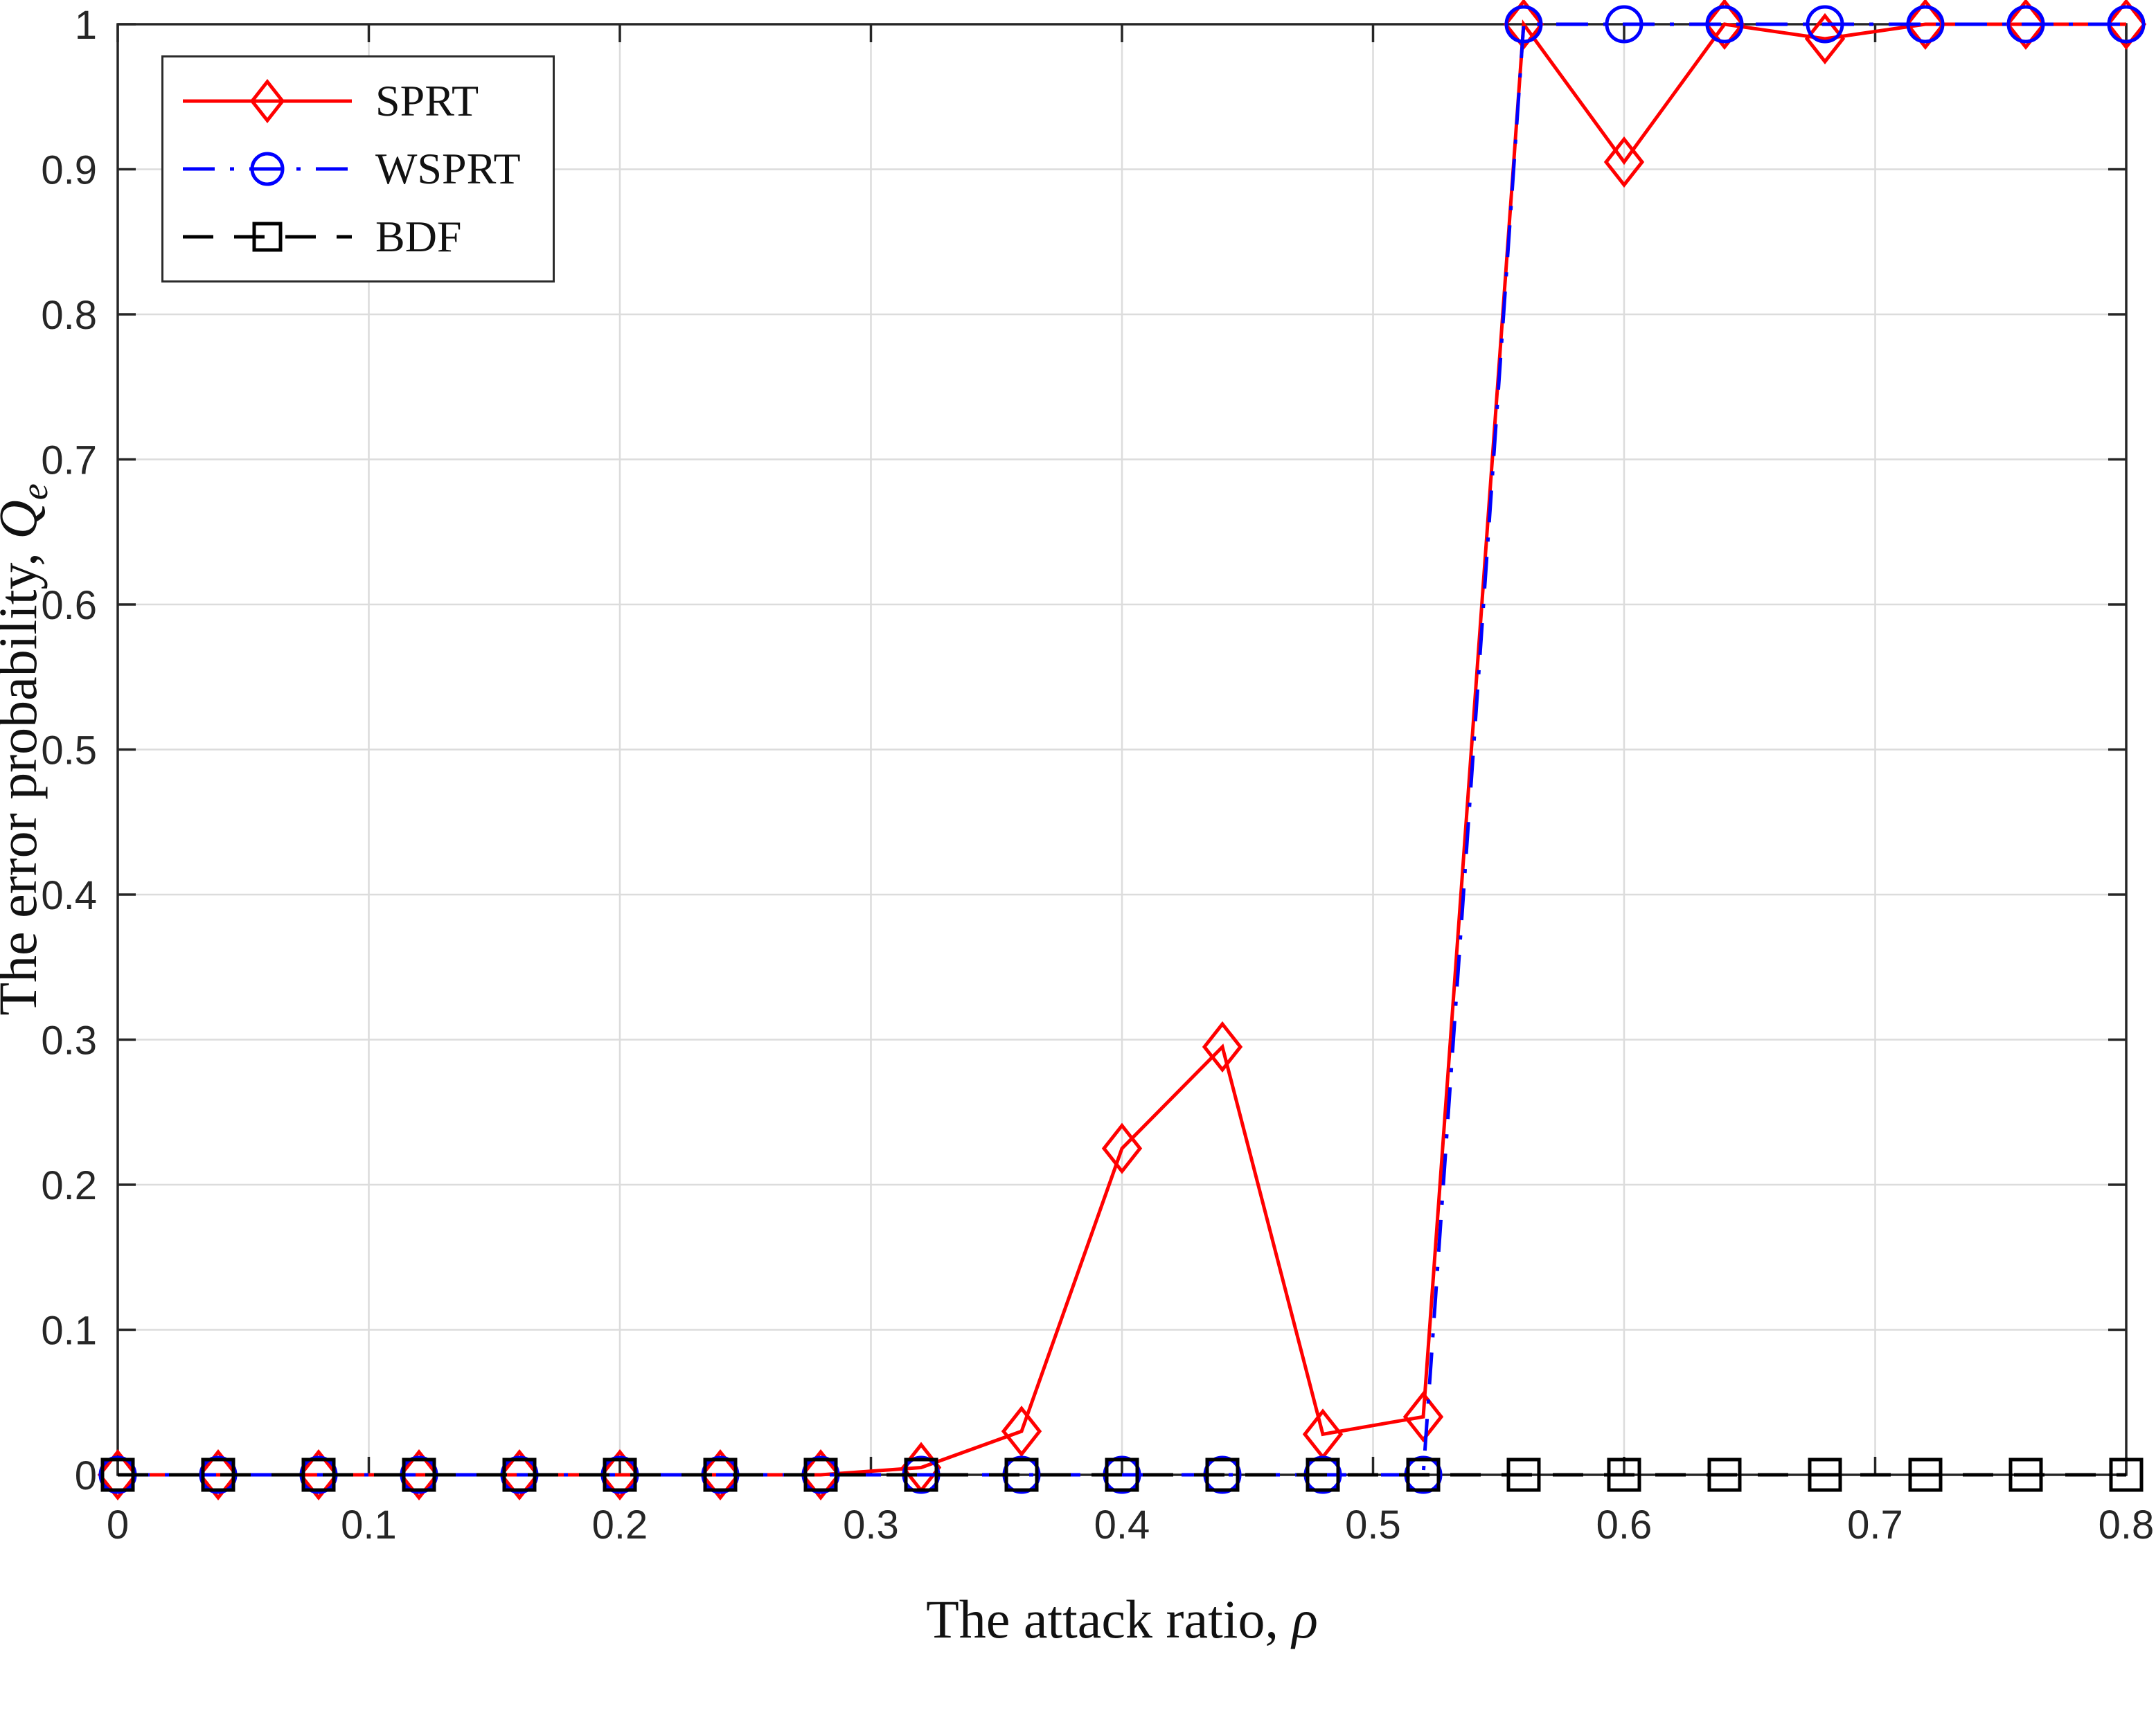  Describe the element at coordinates (1373, 1526) in the screenshot. I see `x-tick-label: 0.5` at that location.